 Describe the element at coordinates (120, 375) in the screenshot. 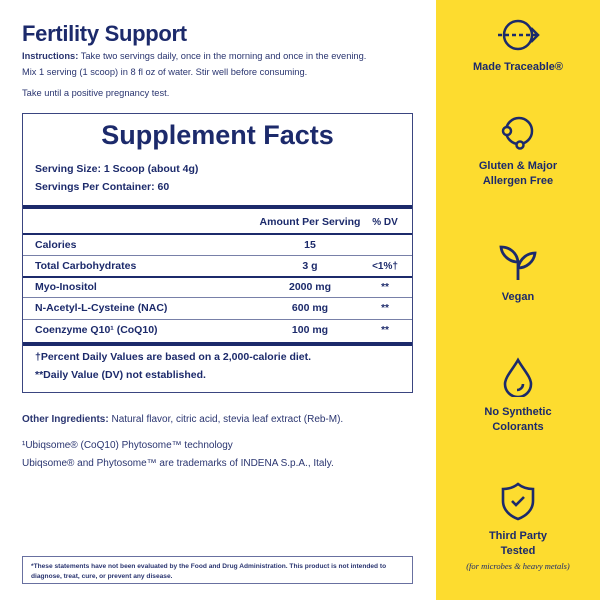

I see `footnote-not-established: **Daily Value (DV) not established.` at that location.